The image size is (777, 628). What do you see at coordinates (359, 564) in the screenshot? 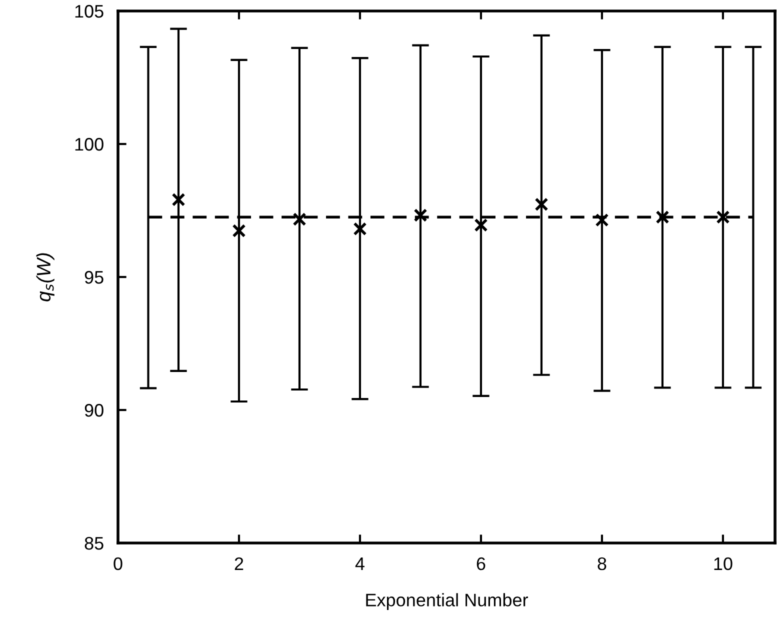
I see `x-tick-label: 4` at bounding box center [359, 564].